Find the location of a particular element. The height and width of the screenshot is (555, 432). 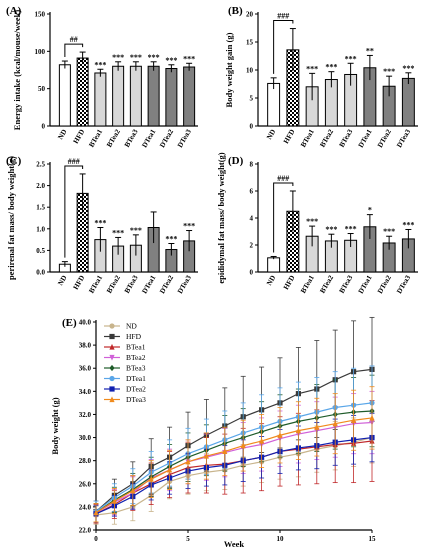

y-axis-label: perirenal fat mass/ body weight(g) is located at coordinates (11, 218).